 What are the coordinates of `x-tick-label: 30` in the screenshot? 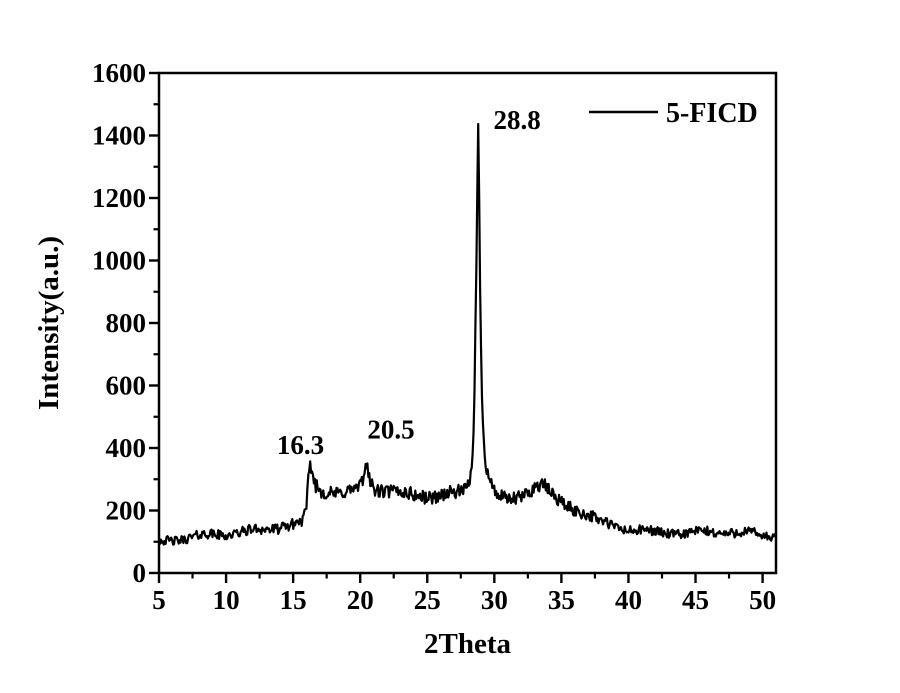 It's located at (494, 600).